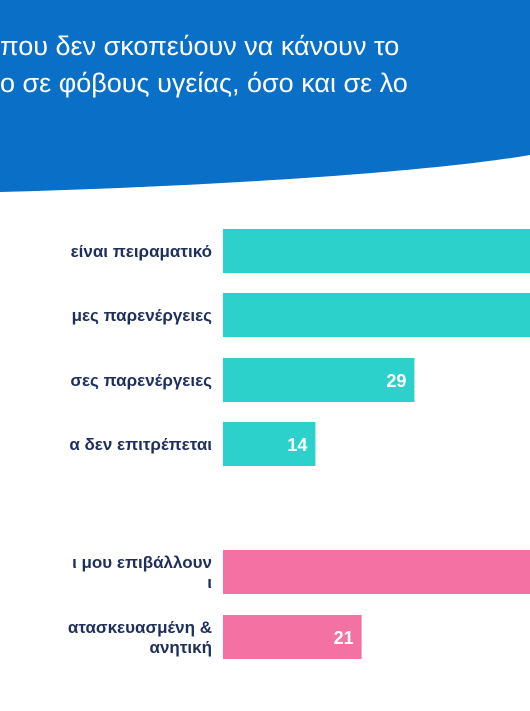  Describe the element at coordinates (200, 46) in the screenshot. I see `header-line-1: που δεν σκοπεύουν να κάνουν το` at that location.